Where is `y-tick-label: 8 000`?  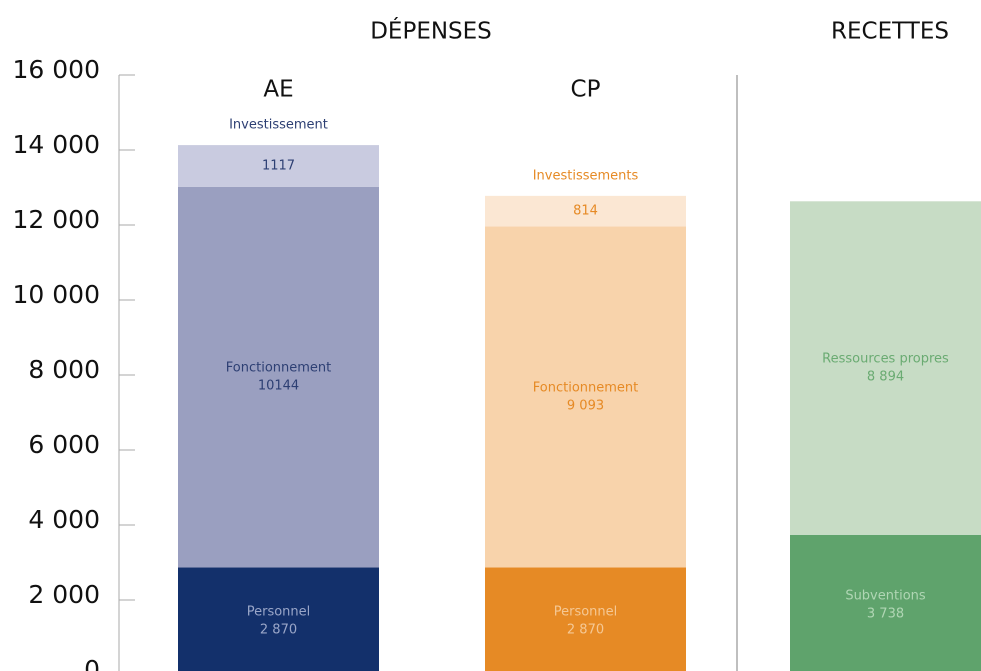 y-tick-label: 8 000 is located at coordinates (64, 369).